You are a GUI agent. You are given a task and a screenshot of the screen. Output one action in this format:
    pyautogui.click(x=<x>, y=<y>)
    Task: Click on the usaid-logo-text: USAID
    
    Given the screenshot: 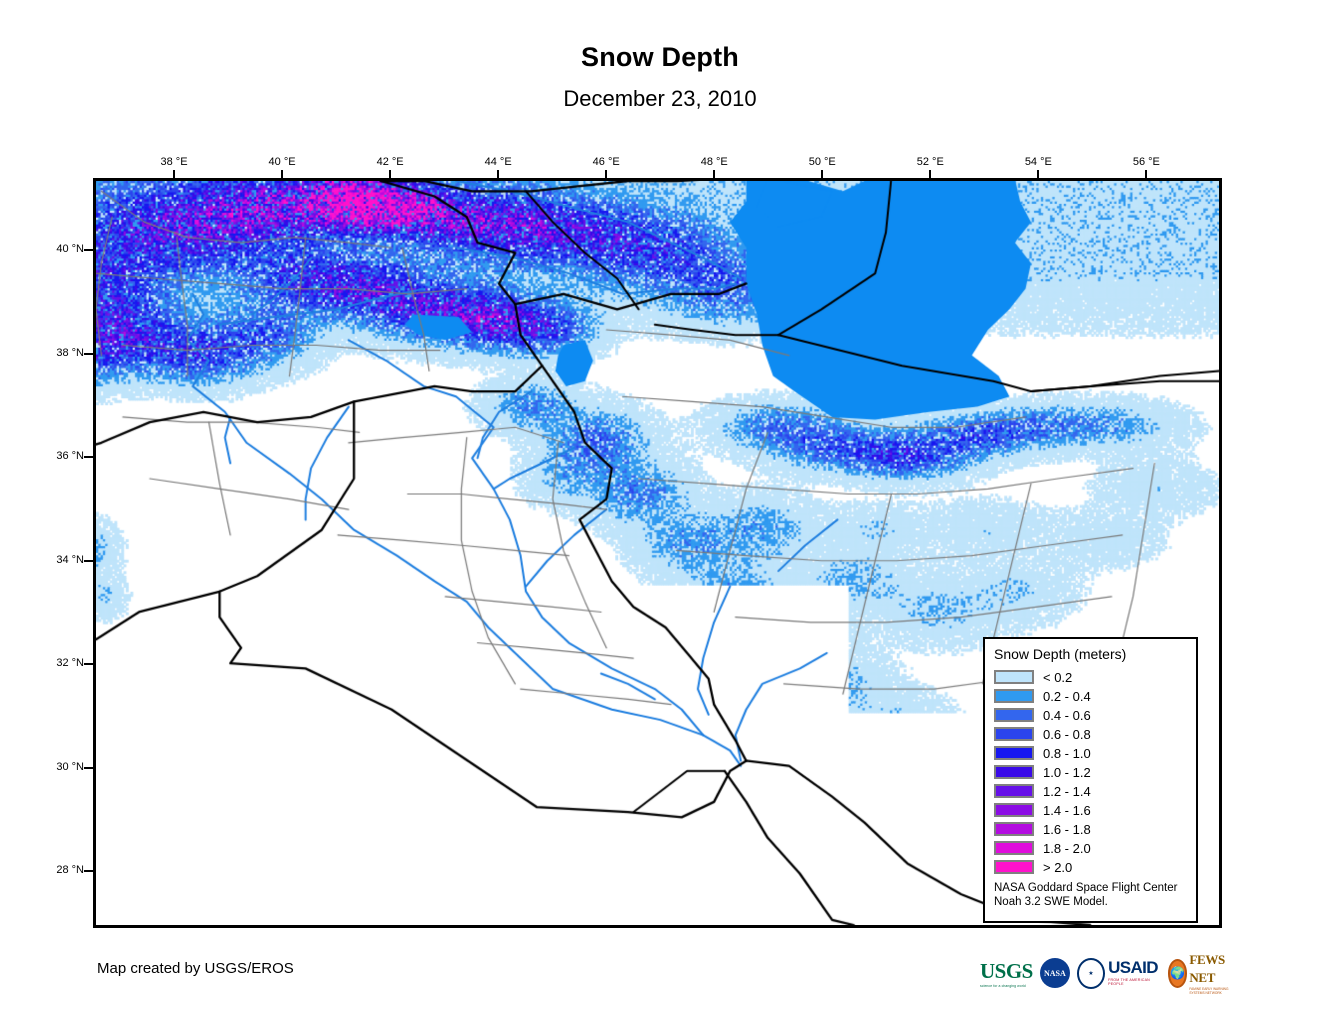 What is the action you would take?
    pyautogui.click(x=1133, y=967)
    